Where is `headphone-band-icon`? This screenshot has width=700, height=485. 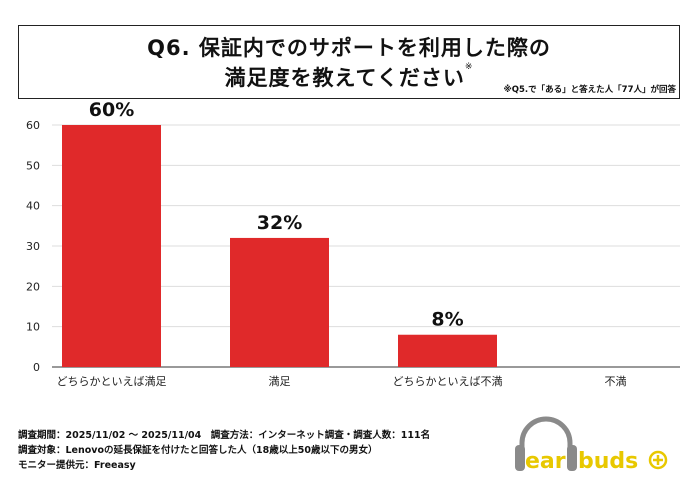 headphone-band-icon is located at coordinates (546, 433).